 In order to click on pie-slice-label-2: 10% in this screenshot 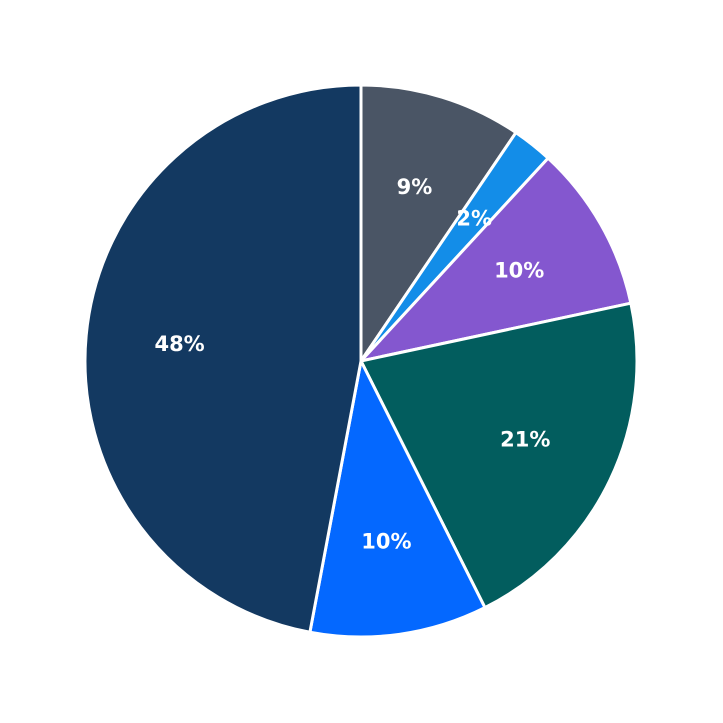, I will do `click(519, 271)`.